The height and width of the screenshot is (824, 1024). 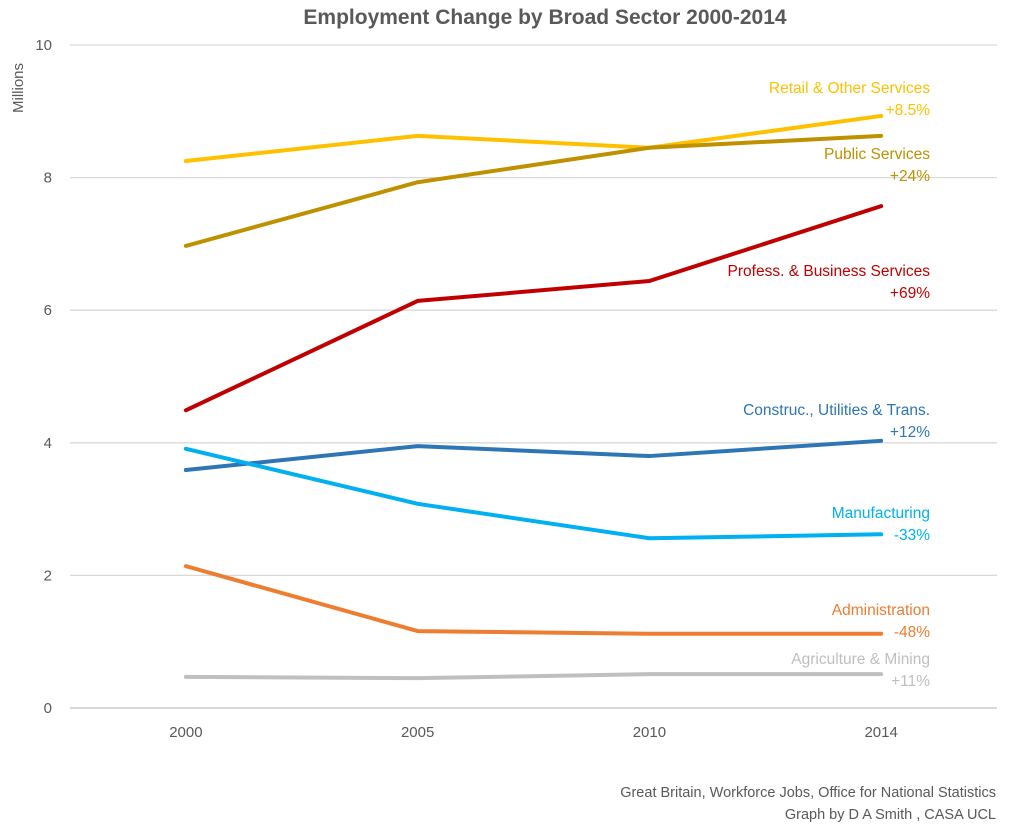 What do you see at coordinates (48, 178) in the screenshot?
I see `y-tick-label: 8` at bounding box center [48, 178].